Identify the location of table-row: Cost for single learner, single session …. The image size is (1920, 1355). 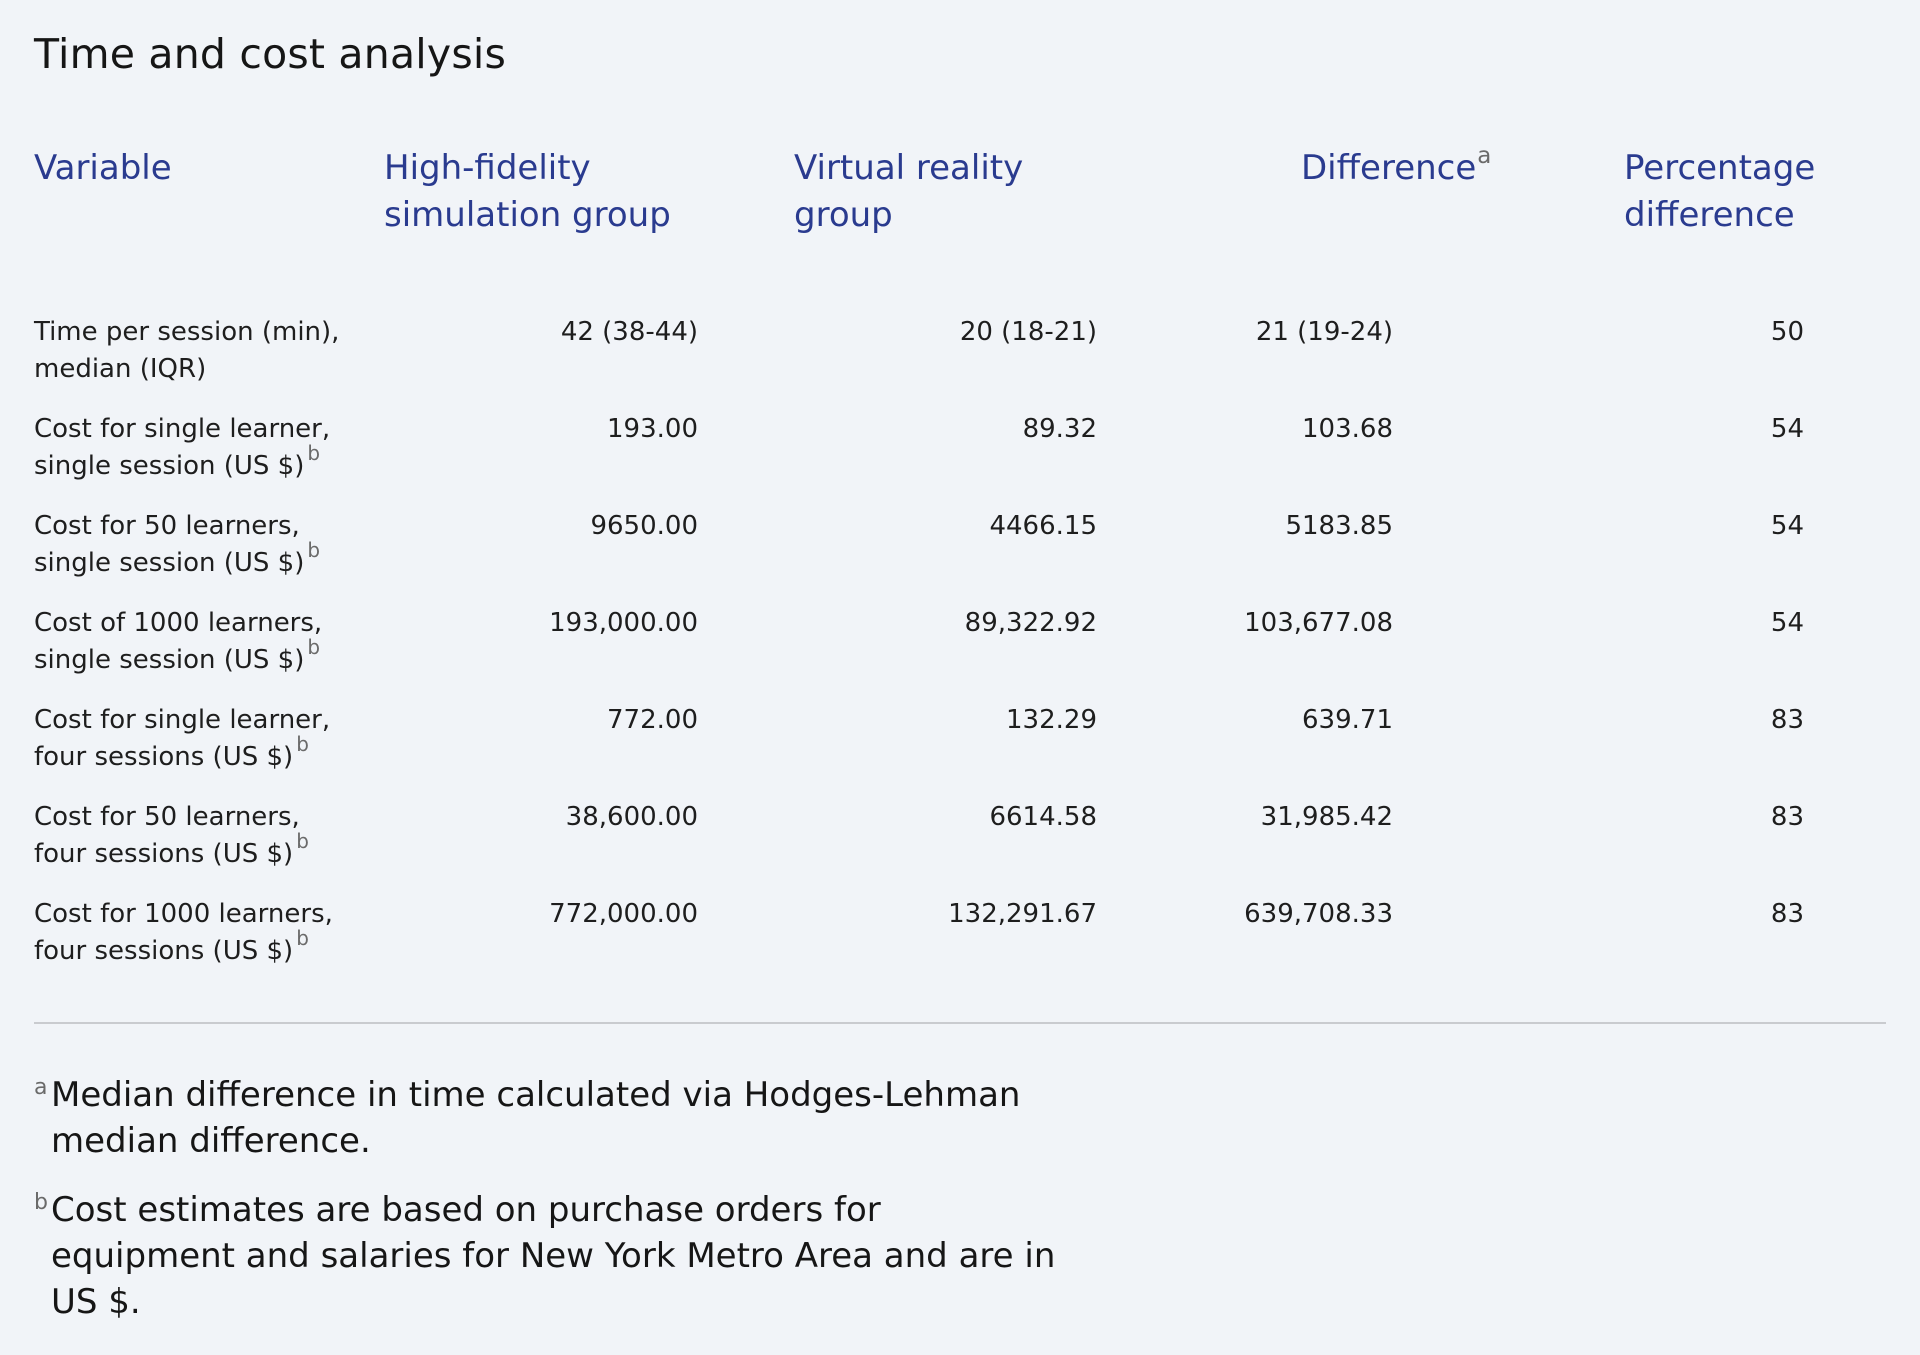
(919, 459).